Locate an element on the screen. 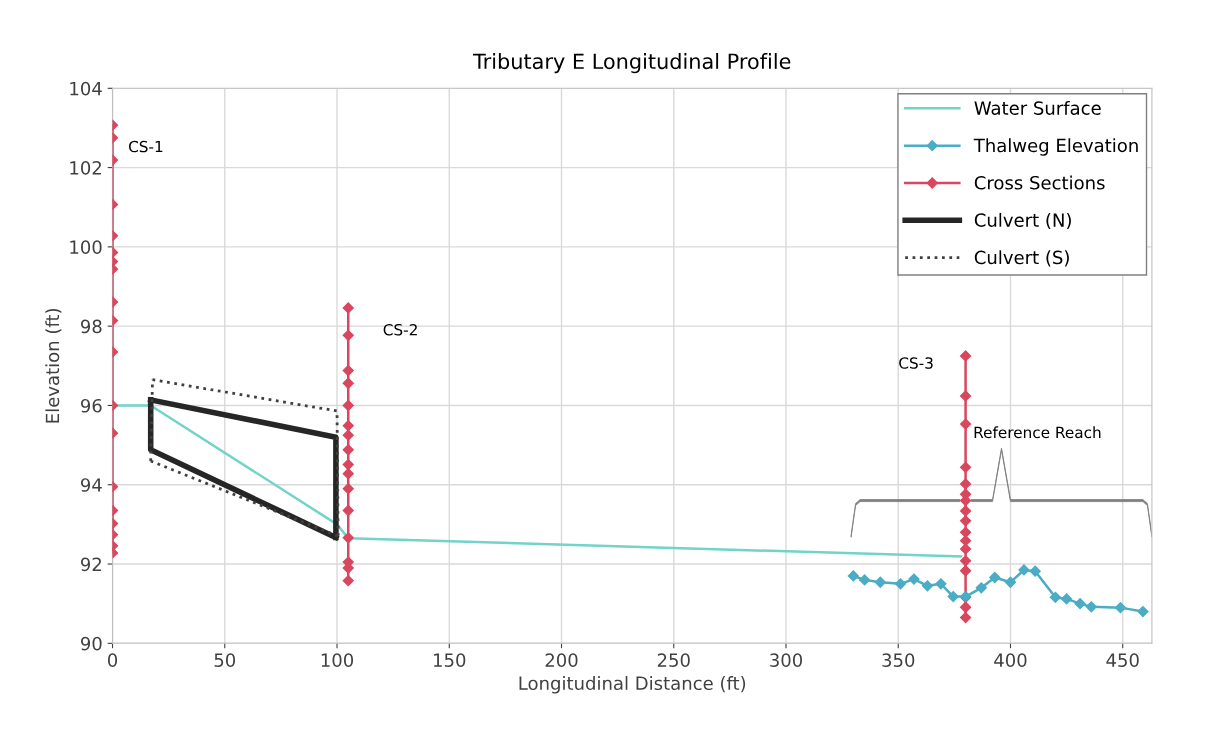 The width and height of the screenshot is (1210, 742). annotation: Reference Reach is located at coordinates (1037, 432).